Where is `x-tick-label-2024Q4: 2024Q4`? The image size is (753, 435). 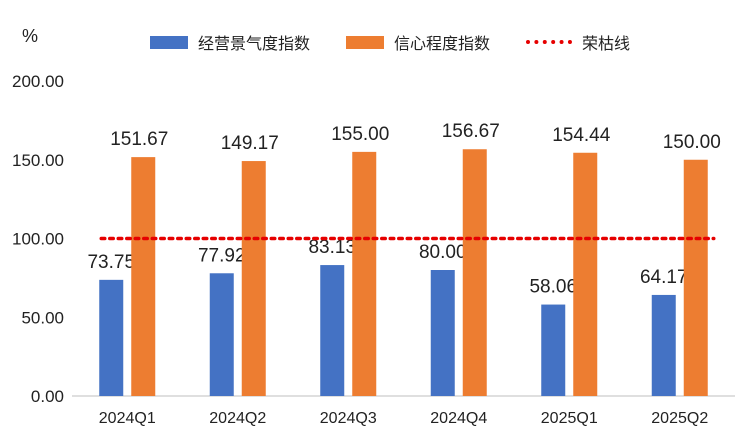 x-tick-label-2024Q4: 2024Q4 is located at coordinates (458, 418).